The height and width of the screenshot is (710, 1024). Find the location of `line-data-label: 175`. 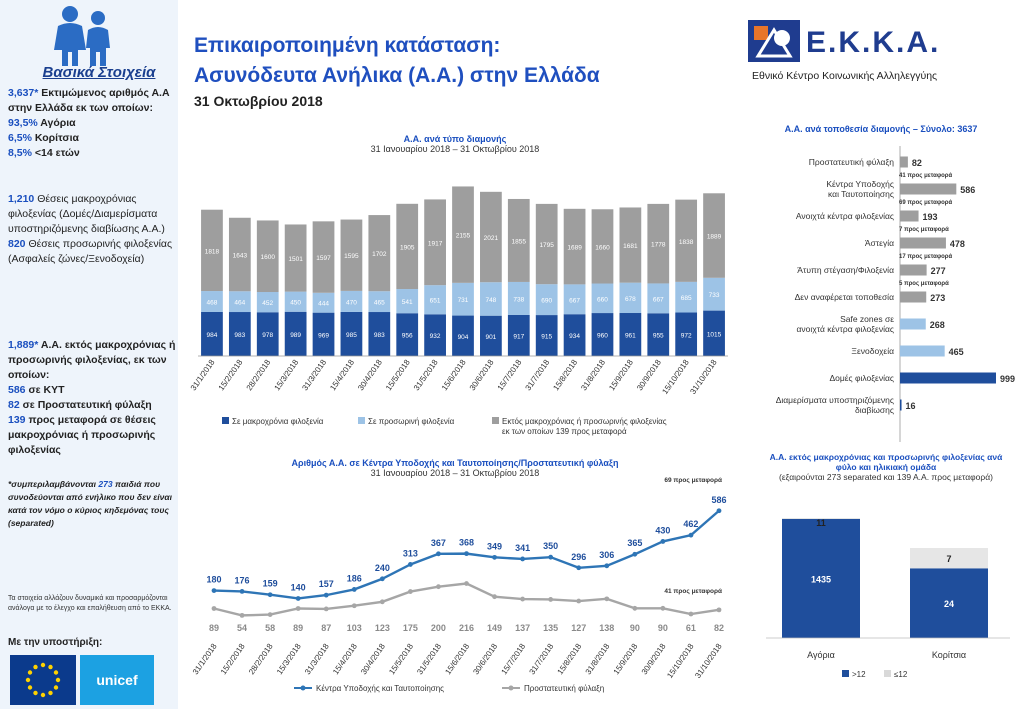

line-data-label: 175 is located at coordinates (410, 628).